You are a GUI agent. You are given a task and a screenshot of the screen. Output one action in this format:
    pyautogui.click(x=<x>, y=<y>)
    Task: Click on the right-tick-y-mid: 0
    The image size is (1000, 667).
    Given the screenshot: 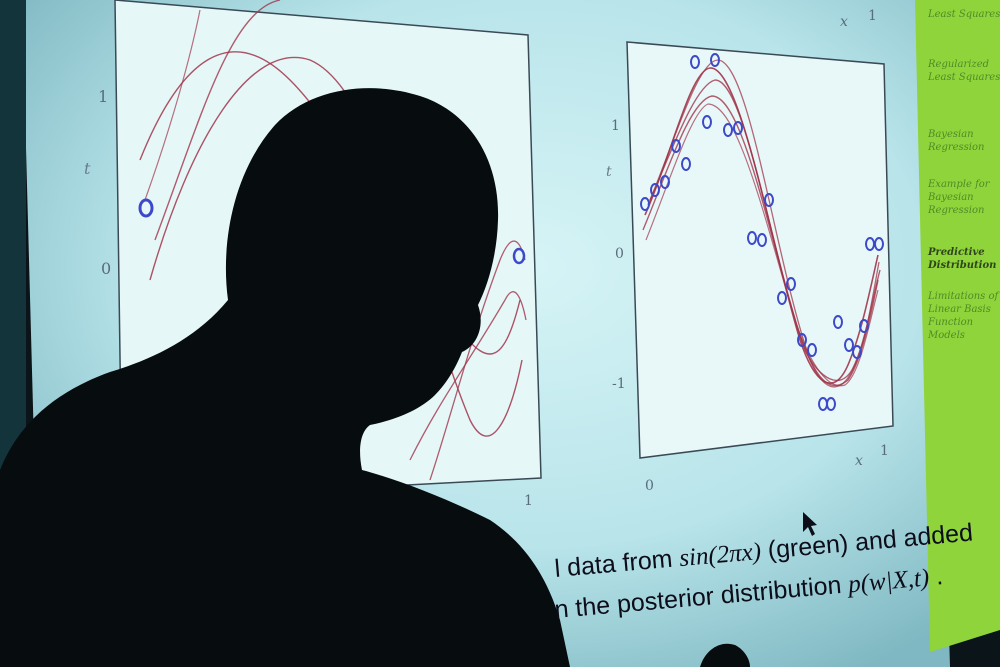 What is the action you would take?
    pyautogui.click(x=619, y=254)
    